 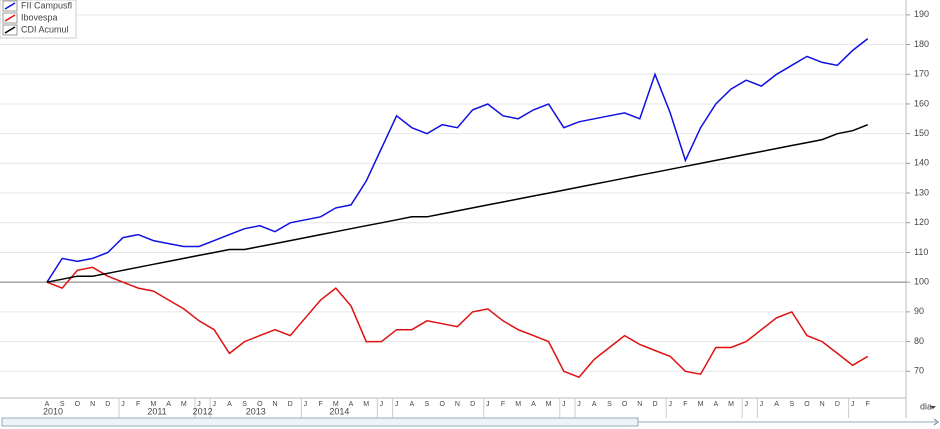 I want to click on period-selector: dia, so click(x=926, y=406).